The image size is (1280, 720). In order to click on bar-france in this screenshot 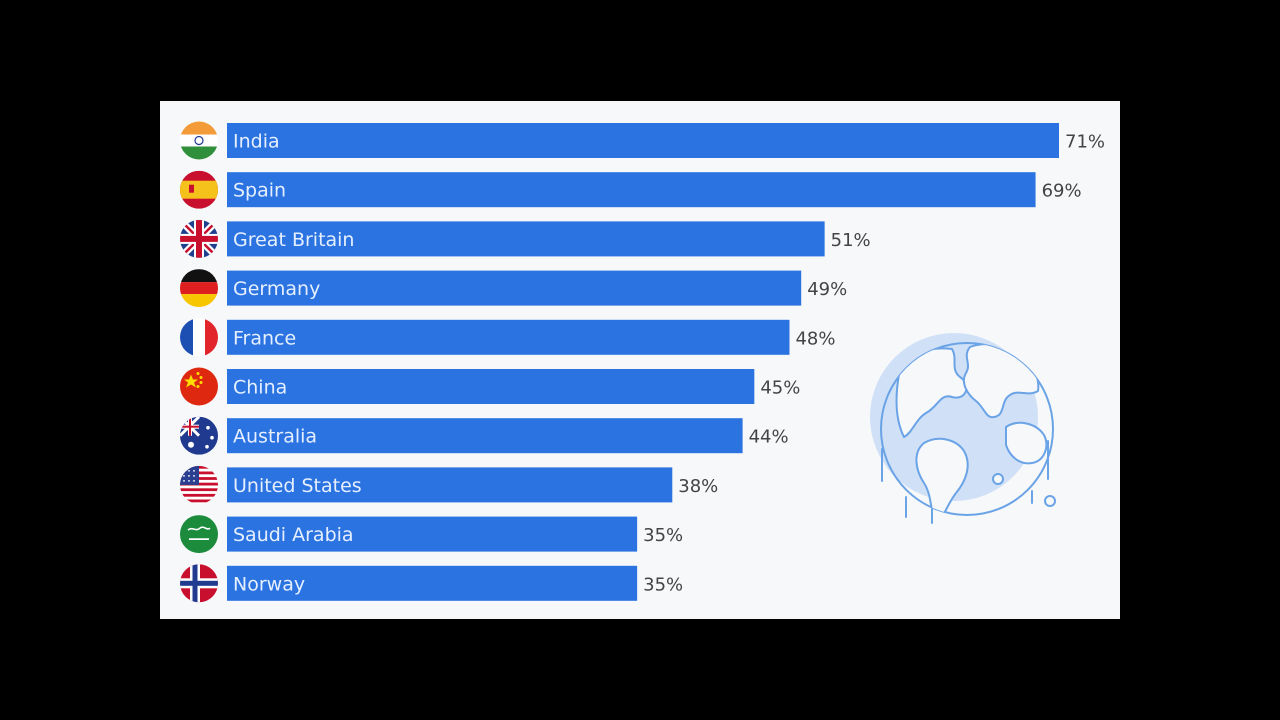, I will do `click(508, 337)`.